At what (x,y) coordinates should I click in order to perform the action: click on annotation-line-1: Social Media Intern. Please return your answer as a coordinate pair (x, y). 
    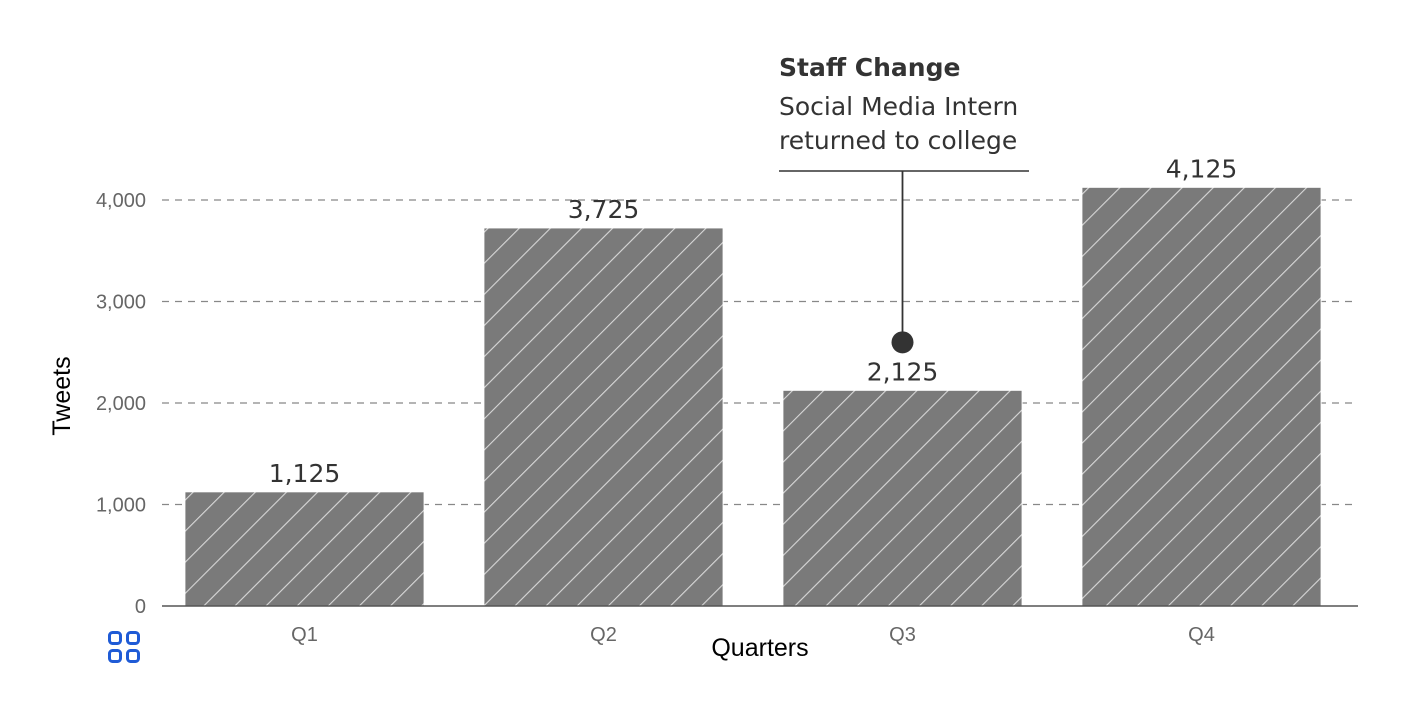
    Looking at the image, I should click on (898, 106).